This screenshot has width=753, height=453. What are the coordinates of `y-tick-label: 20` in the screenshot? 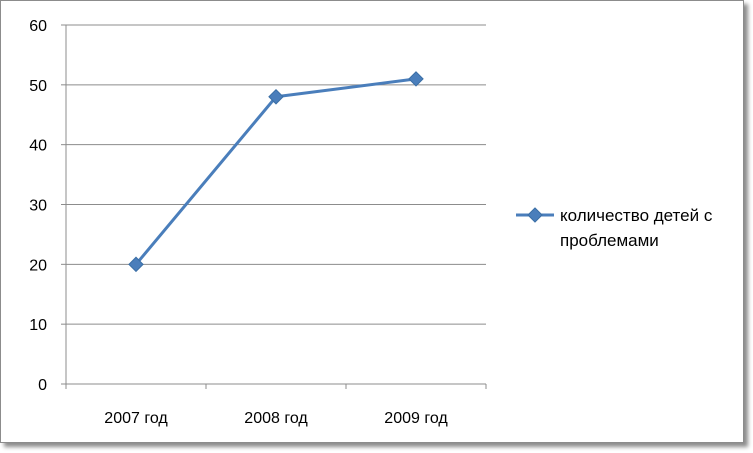 It's located at (38, 265).